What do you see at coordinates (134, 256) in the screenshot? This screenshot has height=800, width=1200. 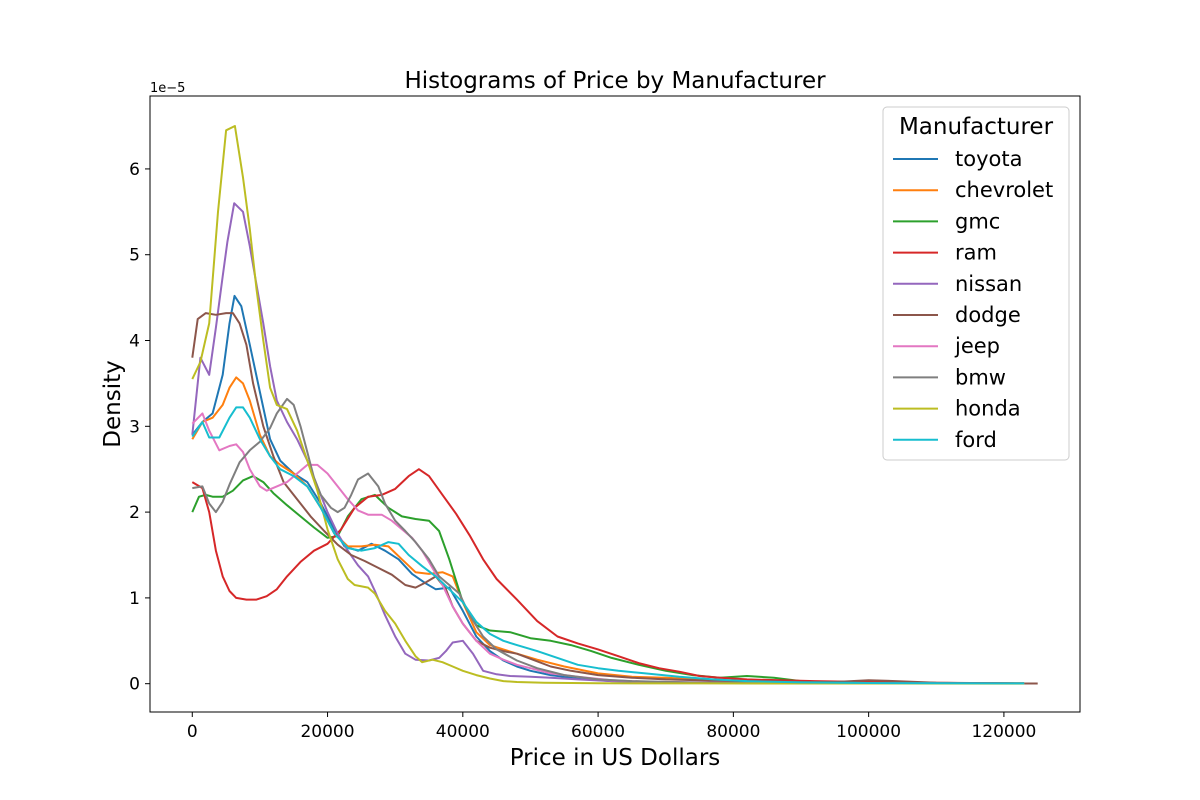 I see `y-tick-label: 5` at bounding box center [134, 256].